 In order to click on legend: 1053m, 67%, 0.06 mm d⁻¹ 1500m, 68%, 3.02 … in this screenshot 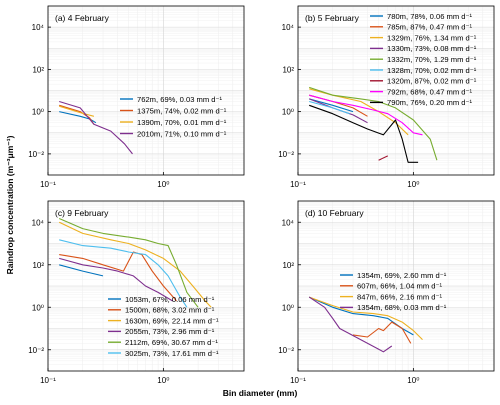, I will do `click(163, 326)`.